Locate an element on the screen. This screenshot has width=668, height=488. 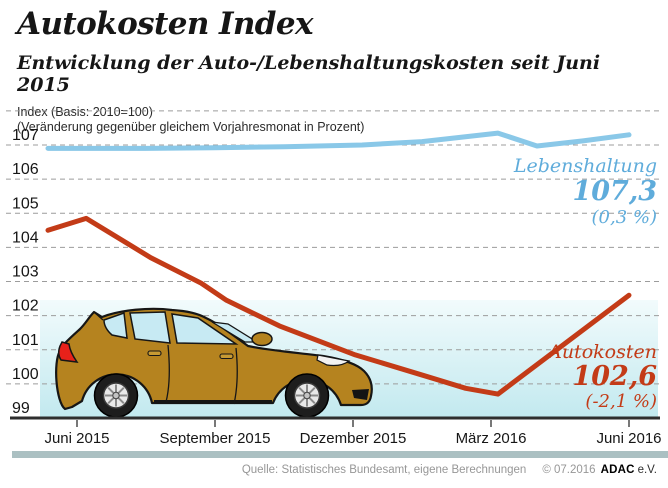
brand-suffix: e.V. is located at coordinates (647, 470).